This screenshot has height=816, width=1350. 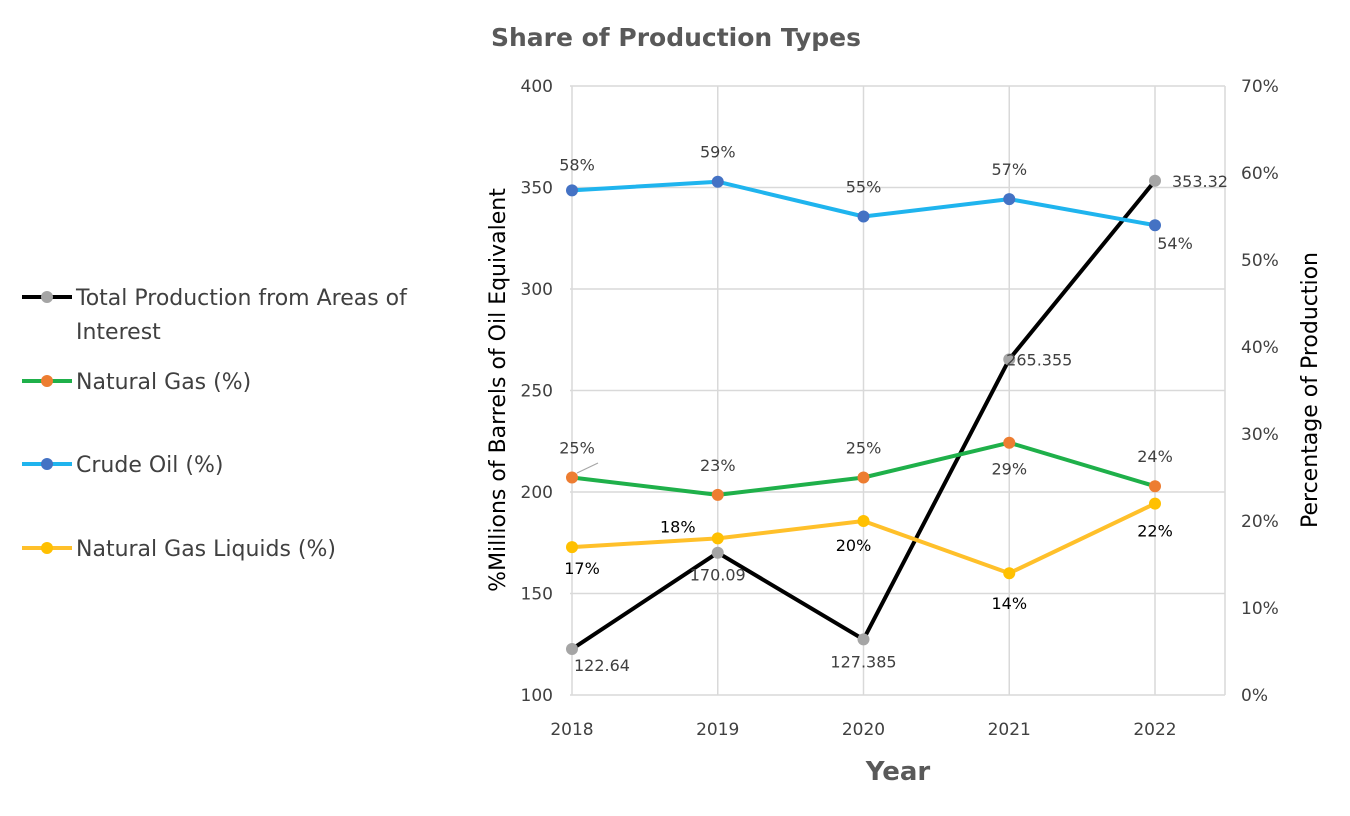 I want to click on x-tick-label: 2020, so click(x=863, y=730).